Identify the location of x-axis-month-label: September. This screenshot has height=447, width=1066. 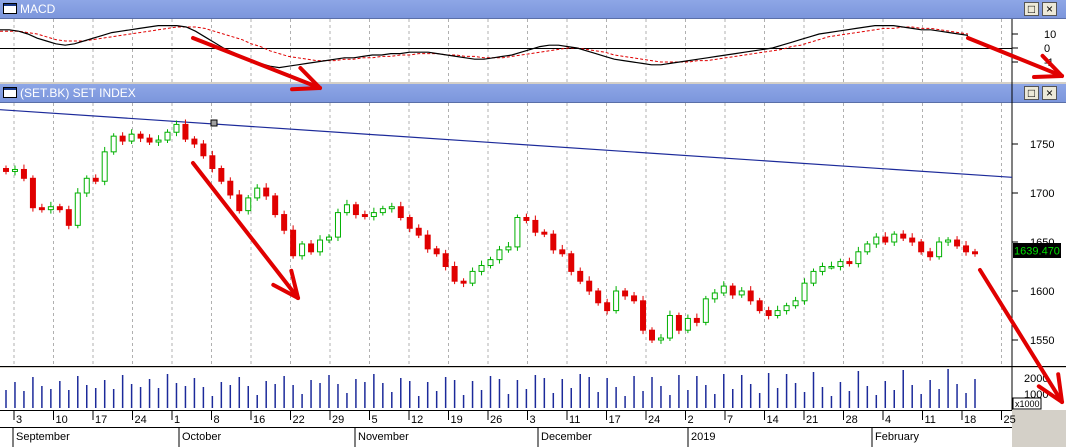
(43, 437).